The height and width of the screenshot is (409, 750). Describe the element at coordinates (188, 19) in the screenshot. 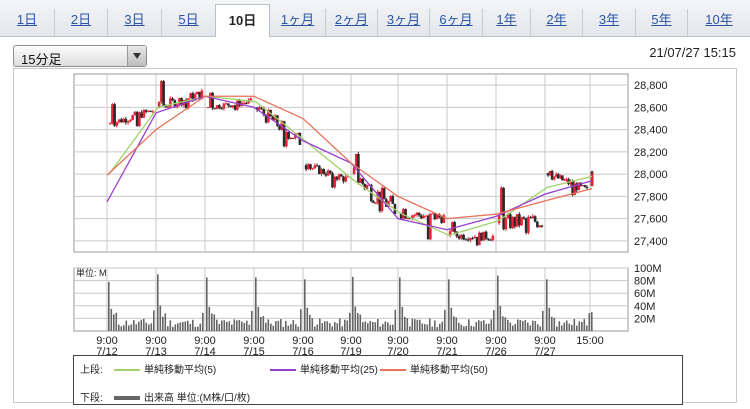

I see `tab-4: 5日` at that location.